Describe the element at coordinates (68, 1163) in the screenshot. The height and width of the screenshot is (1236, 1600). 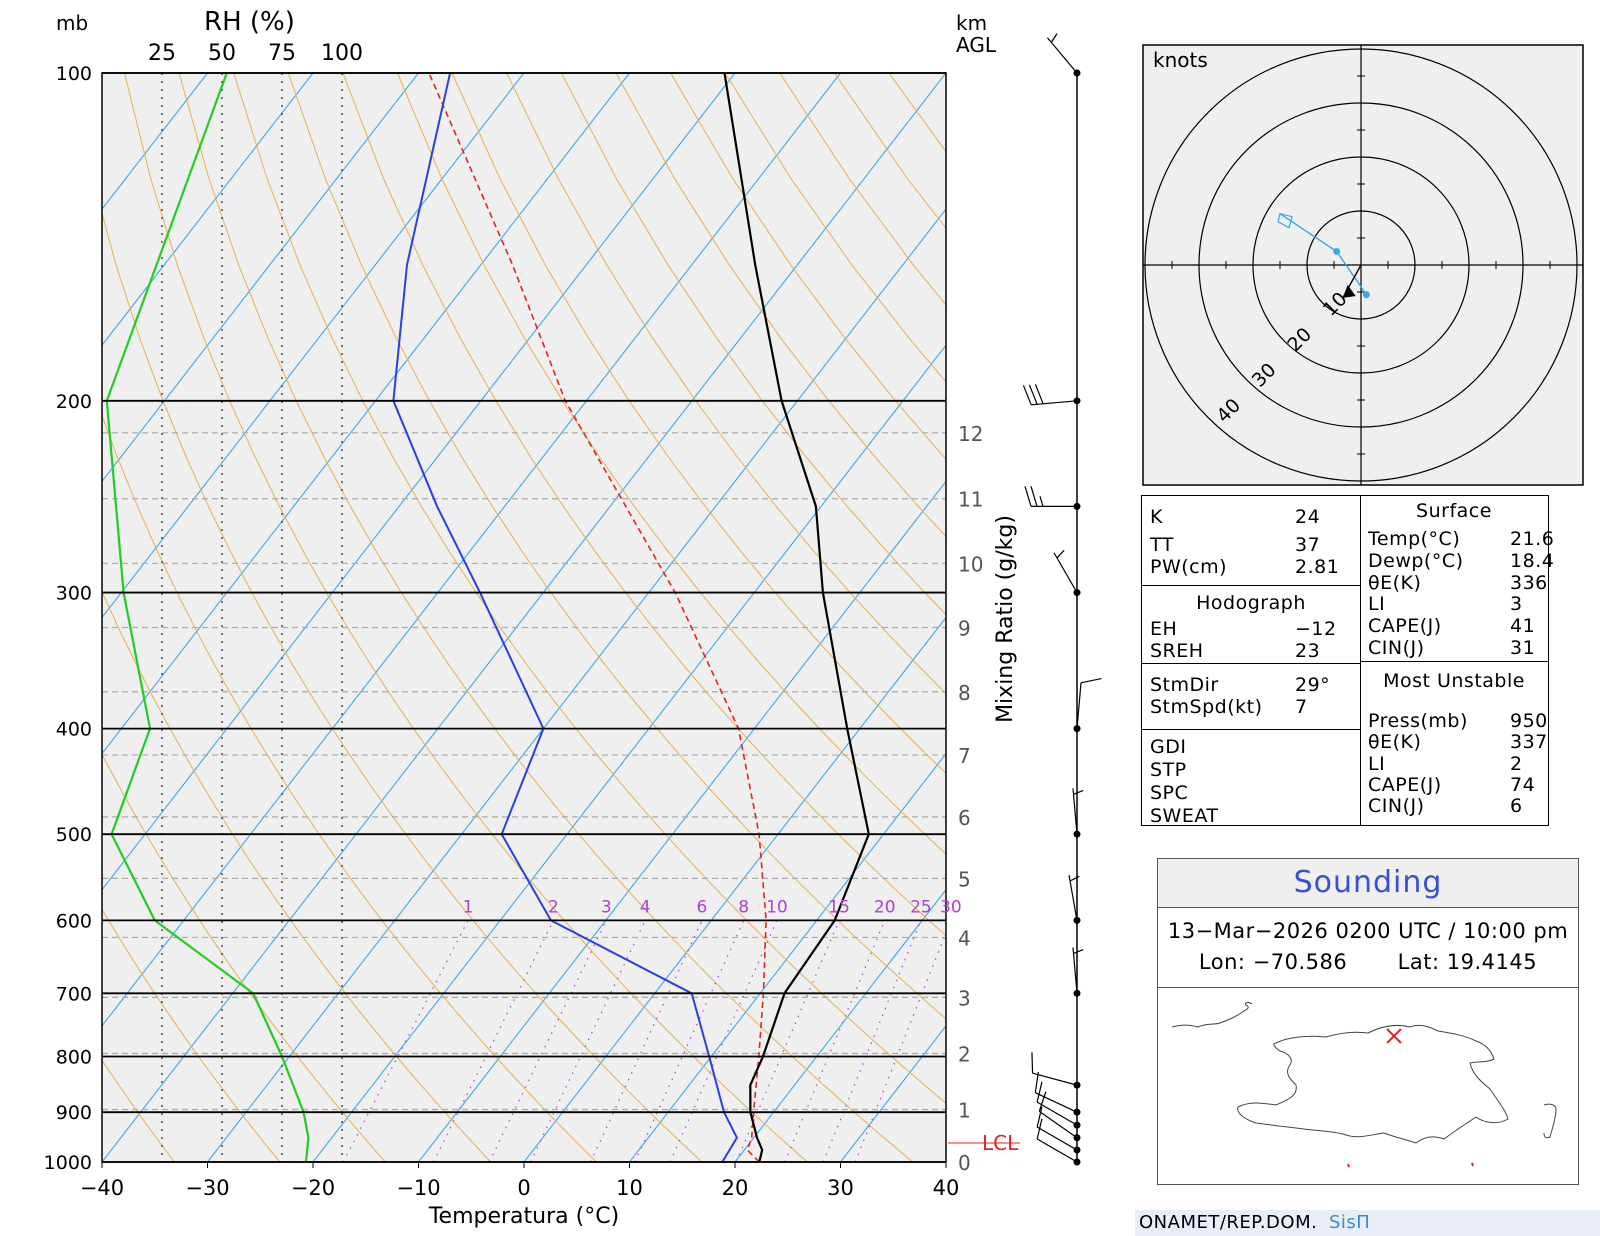
I see `pressure-tick-label: 1000` at that location.